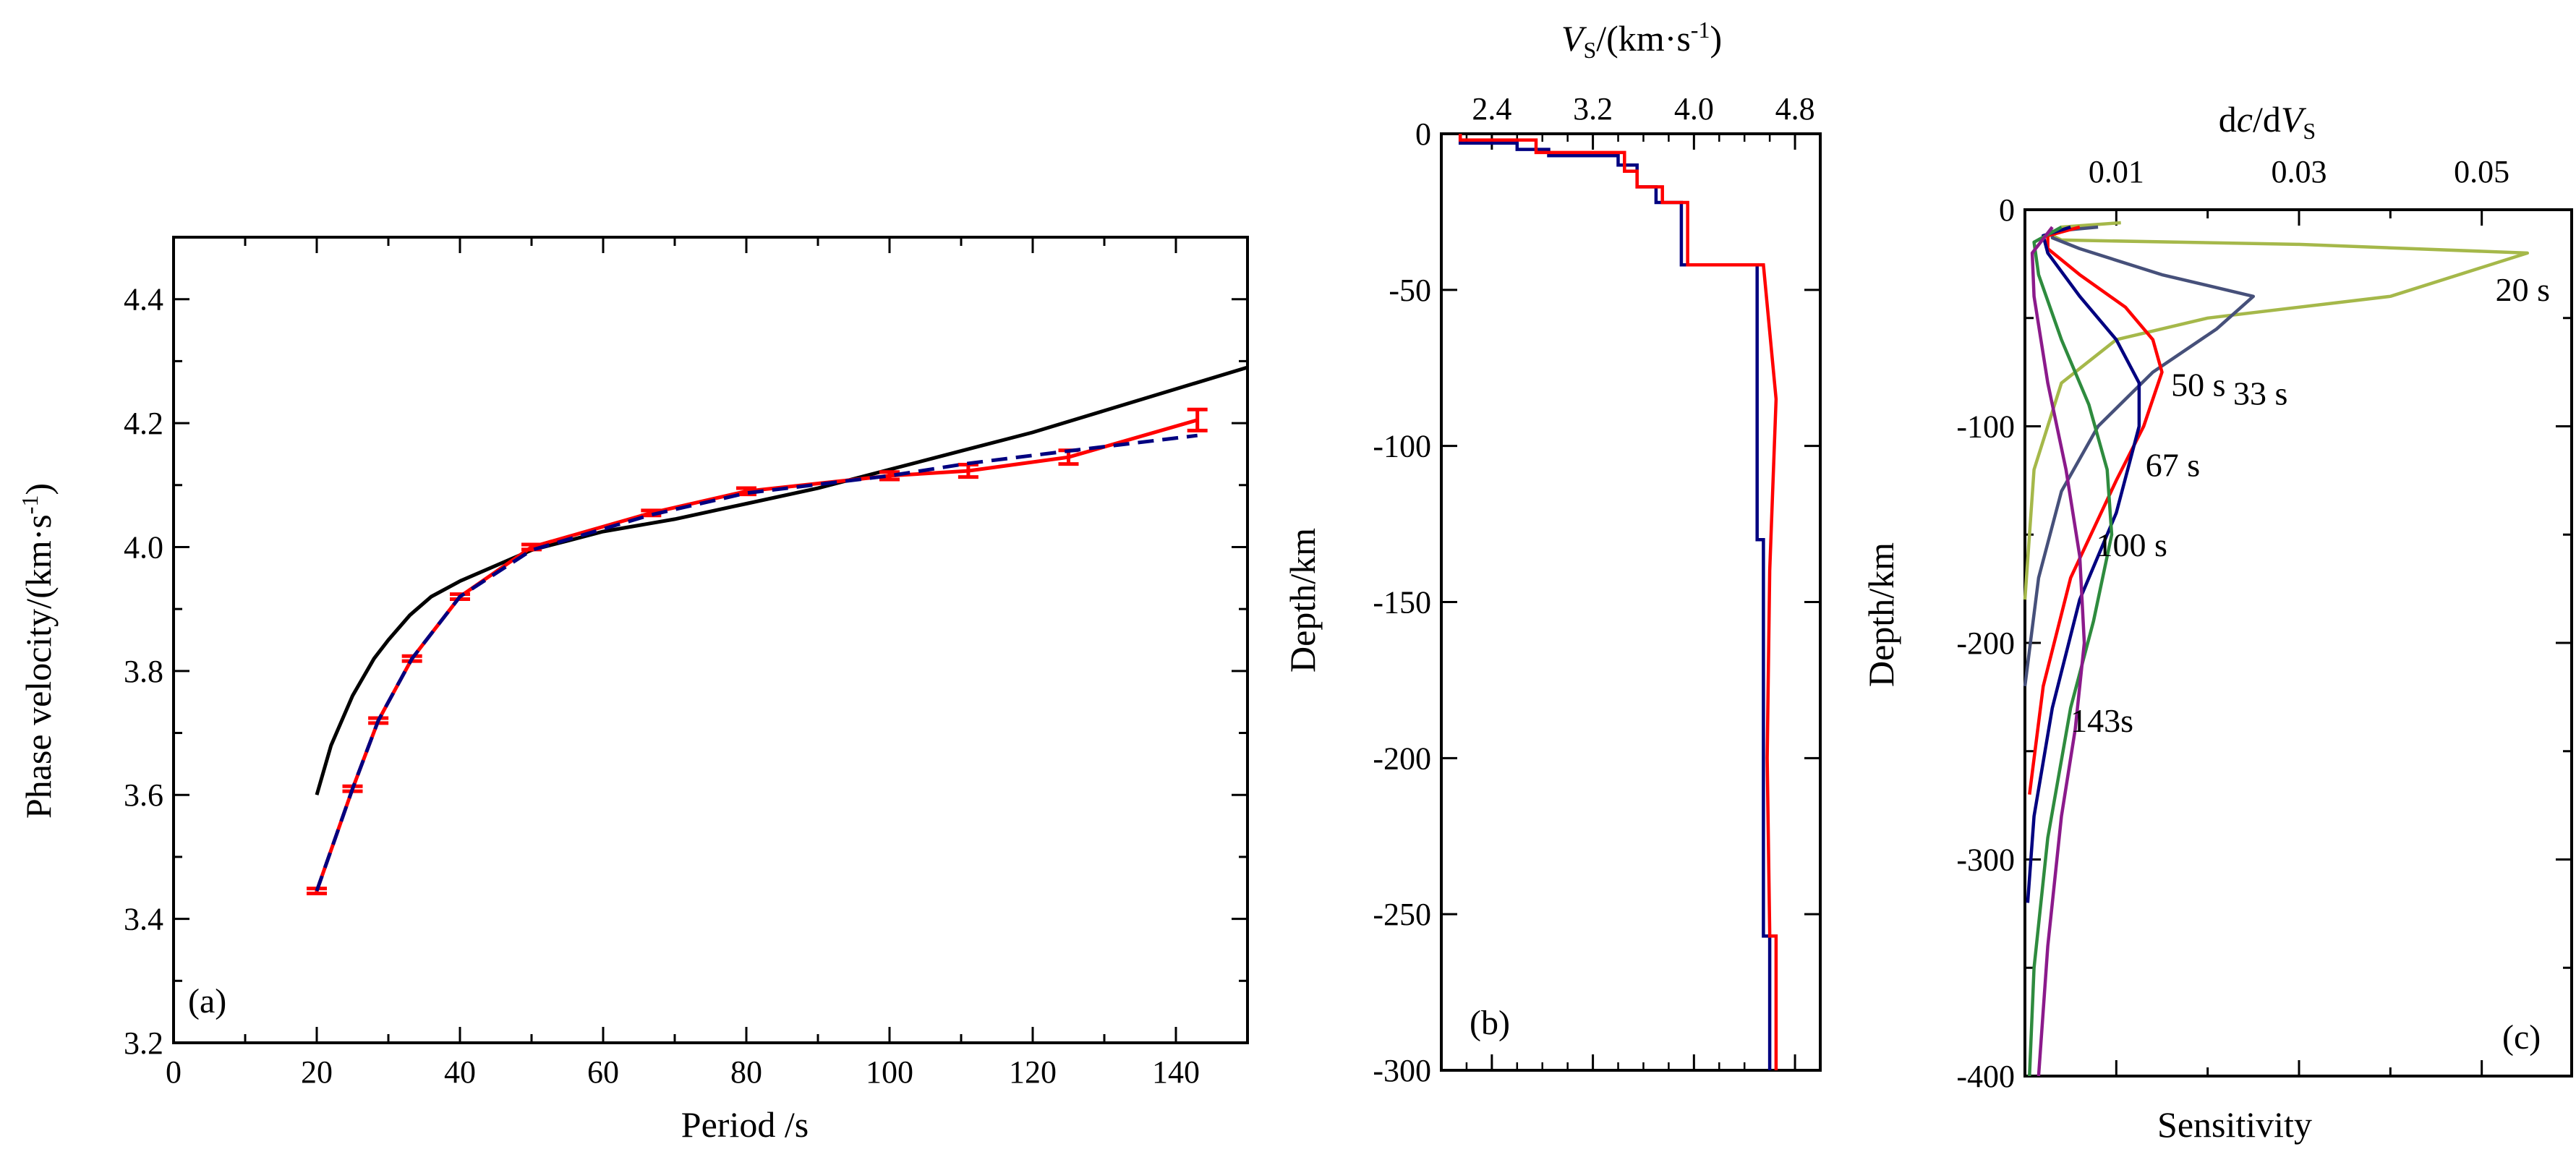  What do you see at coordinates (2294, 119) in the screenshot?
I see `panel-c-toplabel-italic2: V` at bounding box center [2294, 119].